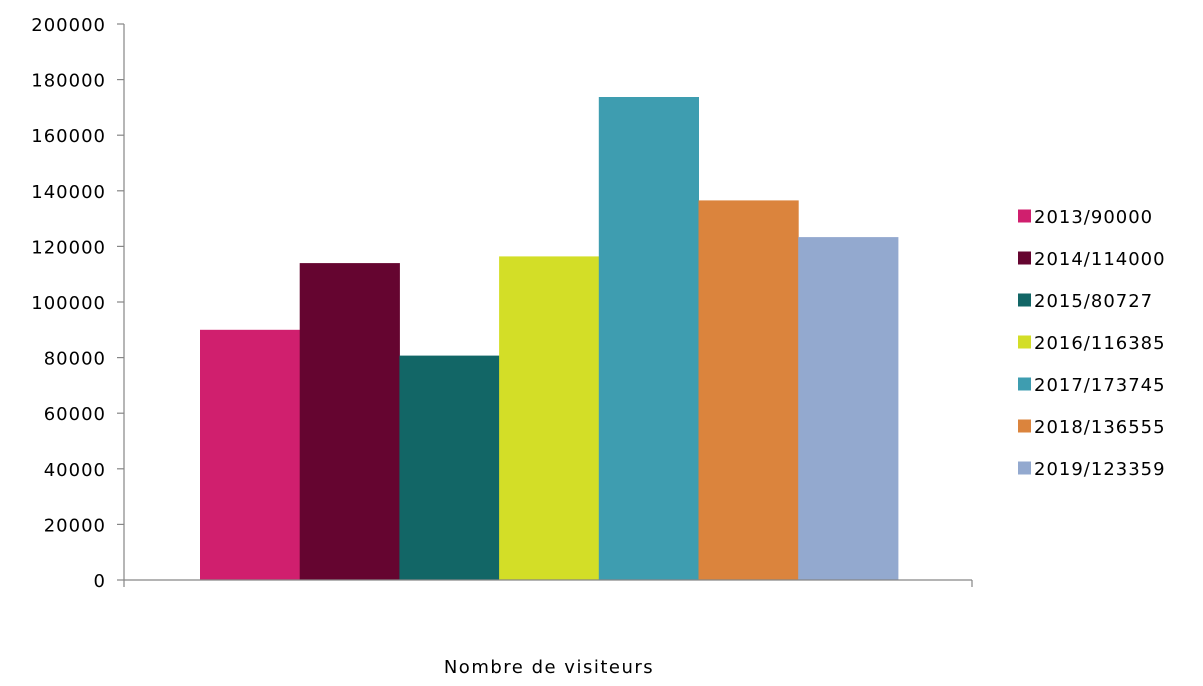 The height and width of the screenshot is (686, 1203). I want to click on bar-2014, so click(349, 421).